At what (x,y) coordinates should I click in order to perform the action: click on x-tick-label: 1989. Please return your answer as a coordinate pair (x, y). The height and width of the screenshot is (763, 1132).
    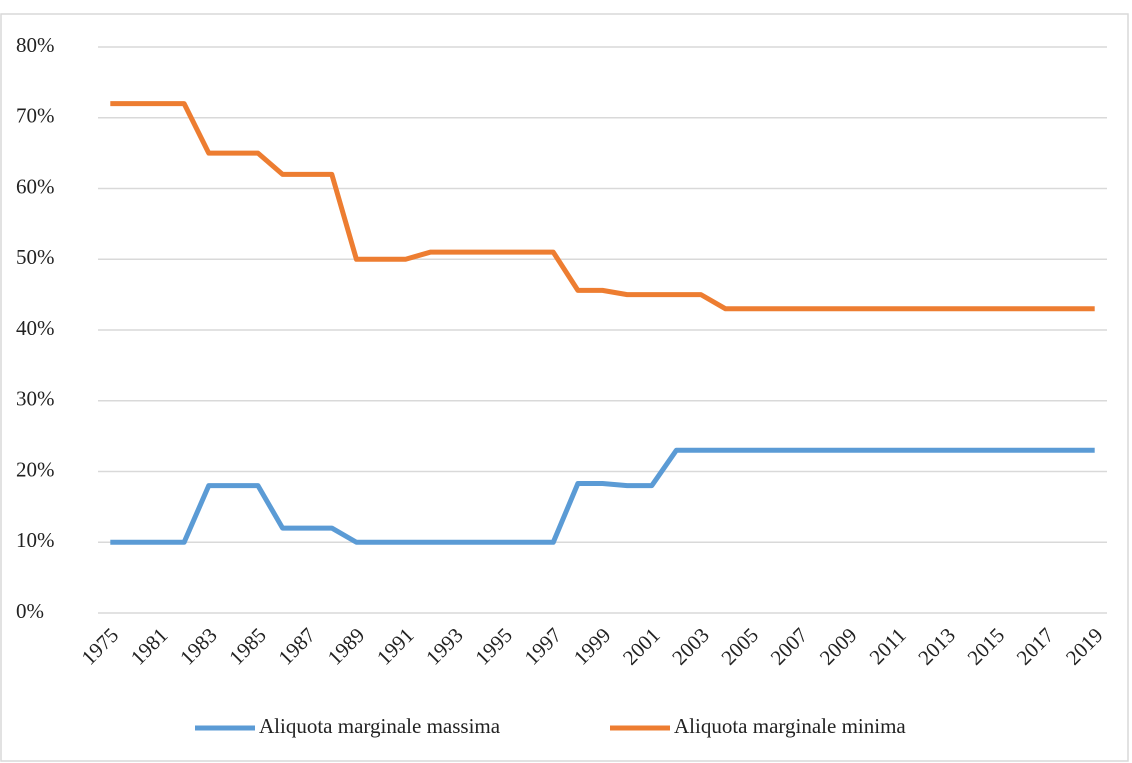
    Looking at the image, I should click on (346, 646).